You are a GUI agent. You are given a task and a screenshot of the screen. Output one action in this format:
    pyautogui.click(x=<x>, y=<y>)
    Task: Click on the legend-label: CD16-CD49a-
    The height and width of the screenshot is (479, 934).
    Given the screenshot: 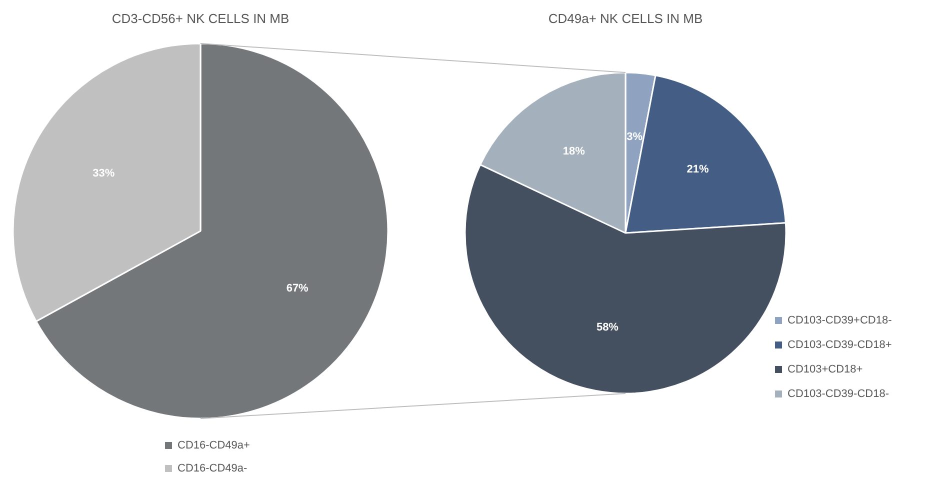 What is the action you would take?
    pyautogui.click(x=213, y=468)
    